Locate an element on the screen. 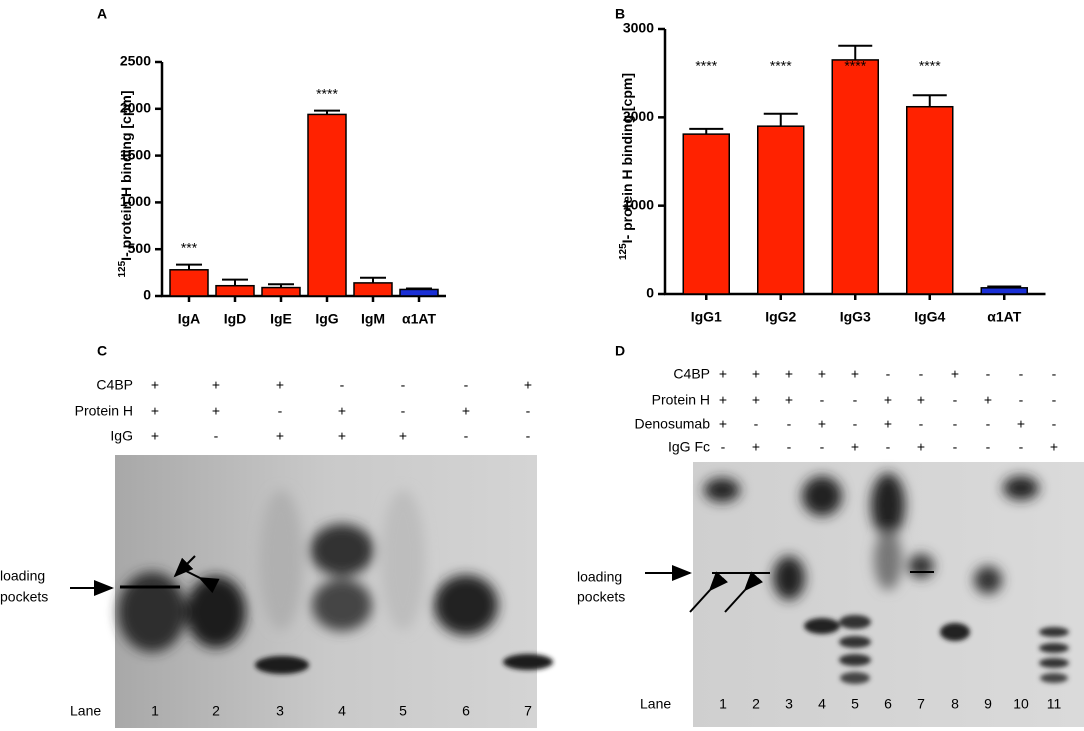 This screenshot has height=731, width=1084. panel-label: C is located at coordinates (102, 351).